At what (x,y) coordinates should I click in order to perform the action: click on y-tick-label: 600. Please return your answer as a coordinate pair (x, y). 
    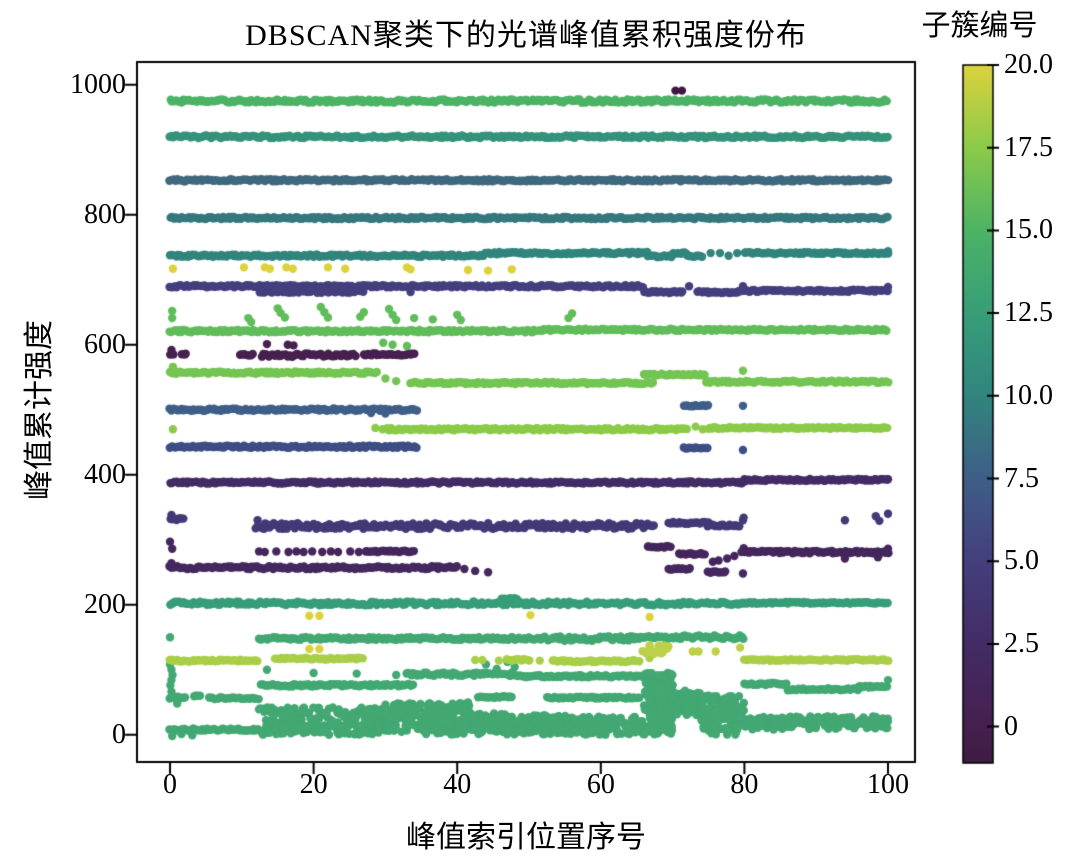
    Looking at the image, I should click on (105, 344).